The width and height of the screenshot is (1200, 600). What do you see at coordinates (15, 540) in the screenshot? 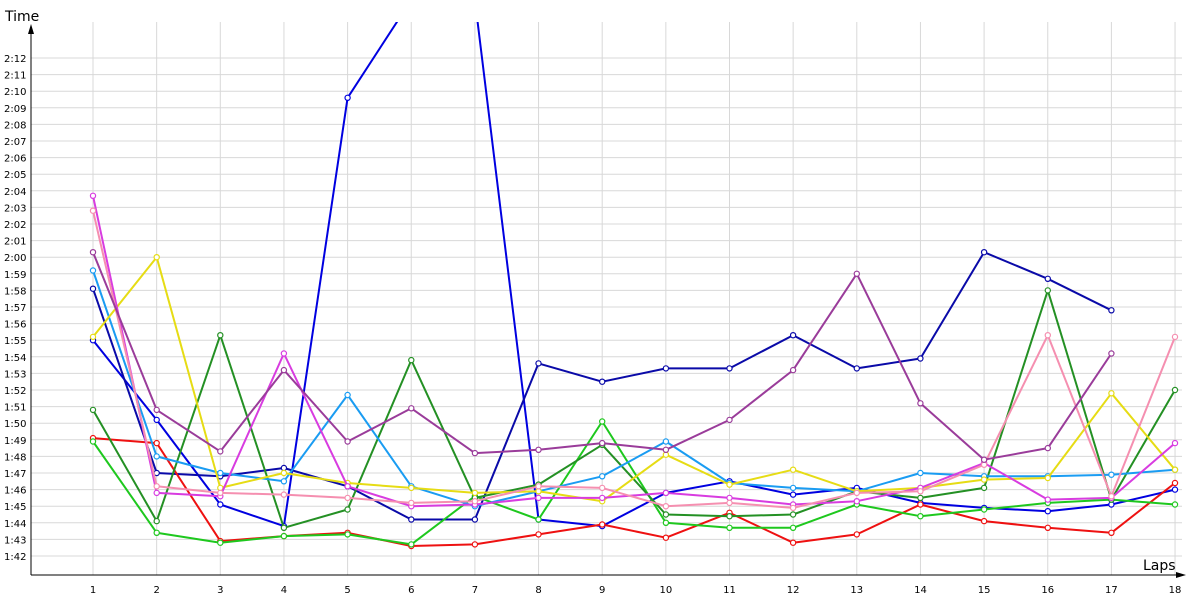
I see `y-tick-label: 1:43` at bounding box center [15, 540].